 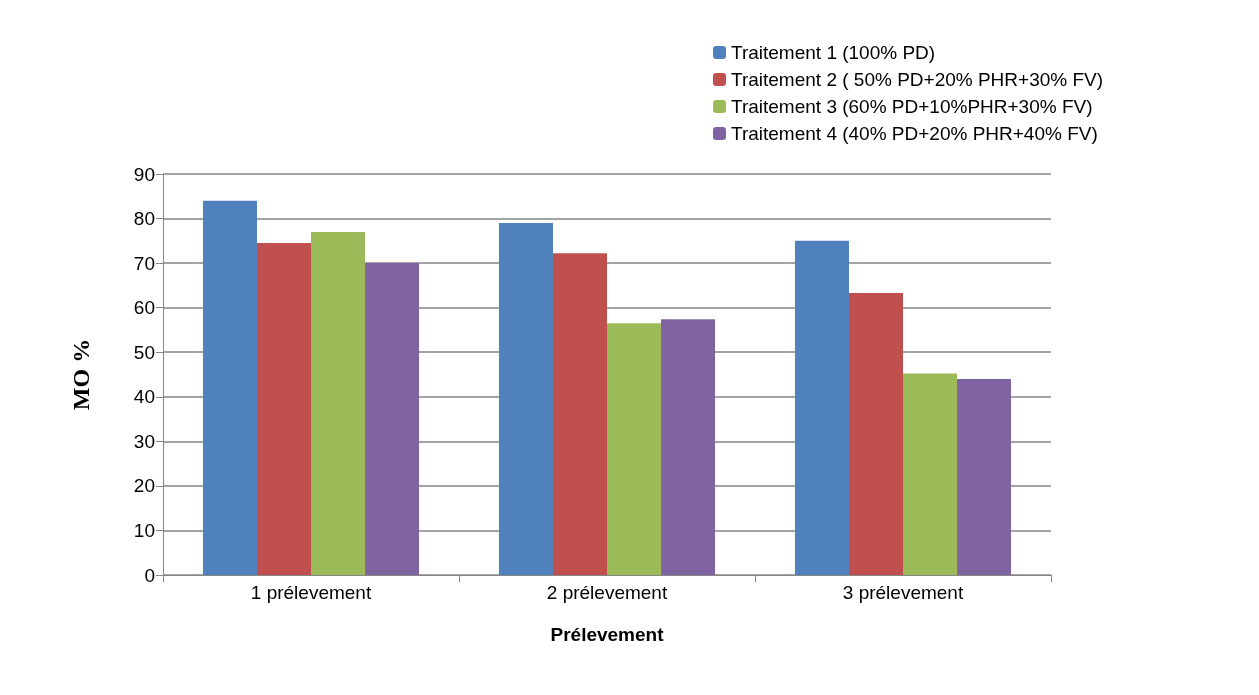 I want to click on y-tick-label: 0, so click(x=149, y=575).